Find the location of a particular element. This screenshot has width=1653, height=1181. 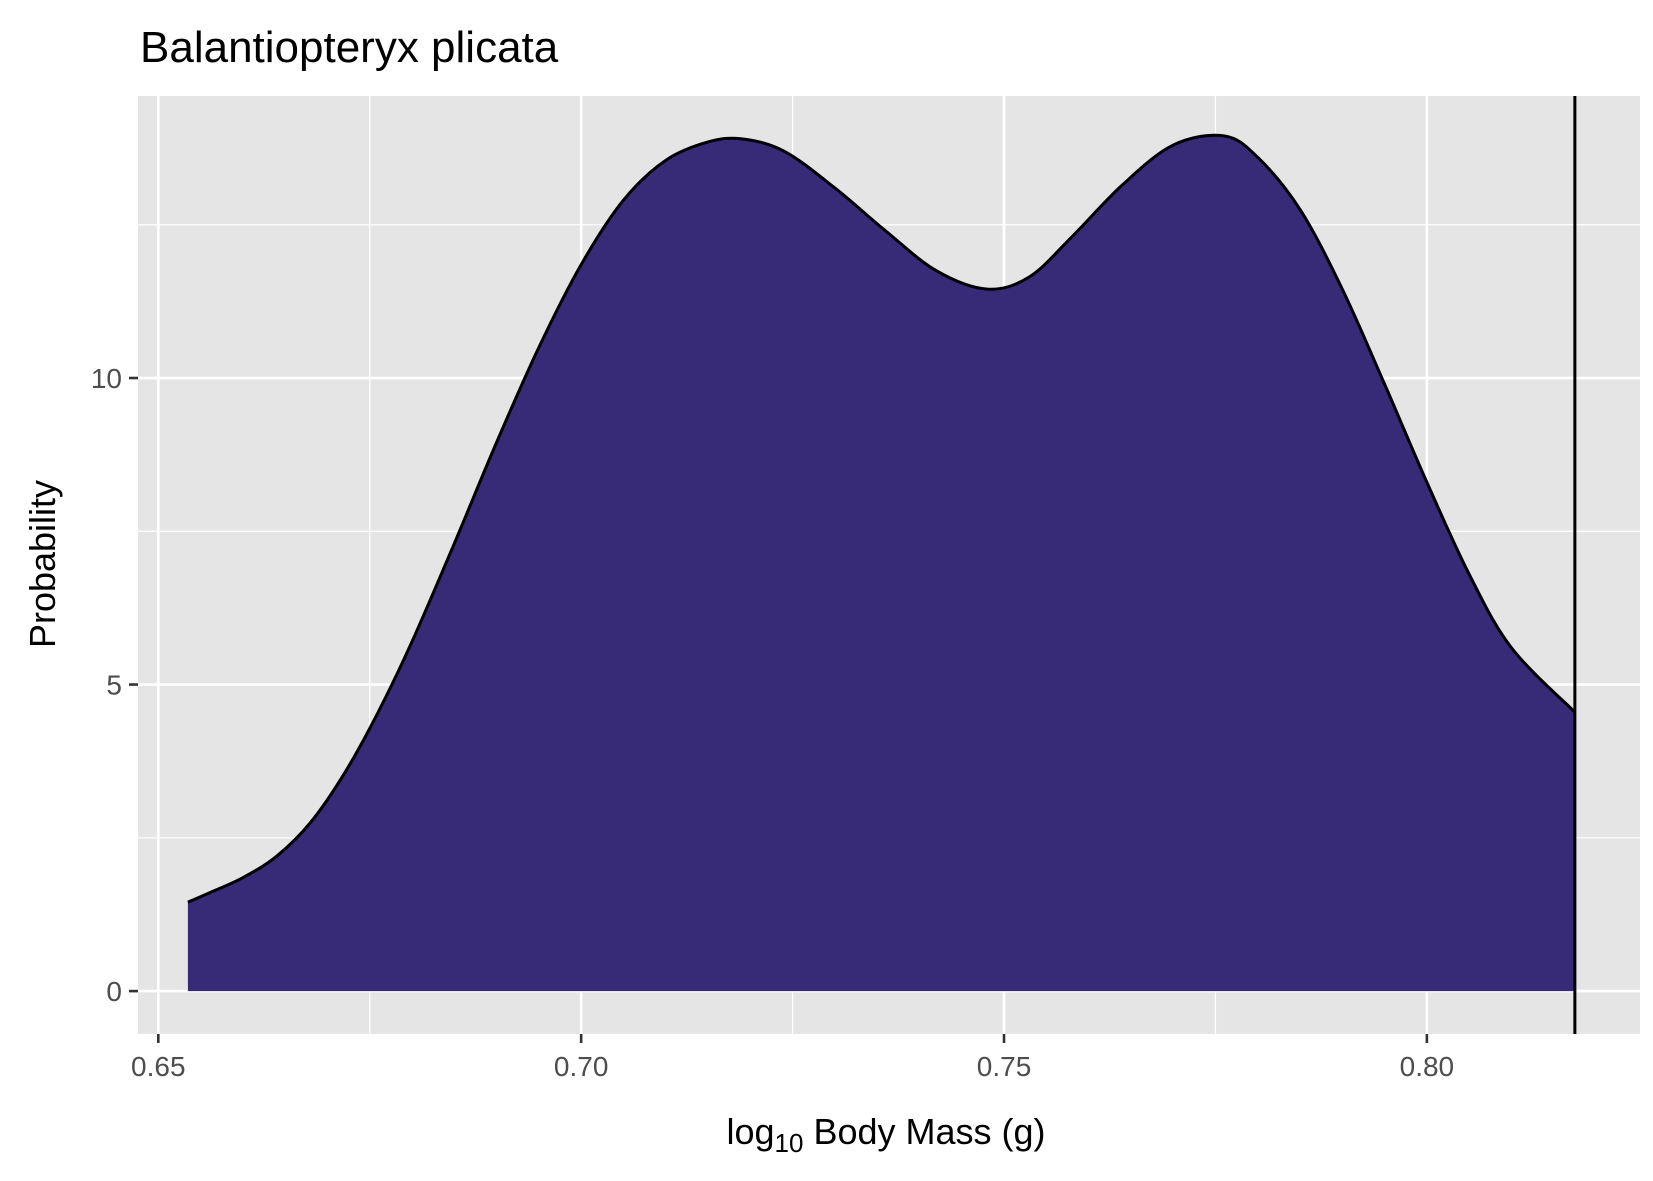

y-axis-ticks: 0 5 10 is located at coordinates (114, 685).